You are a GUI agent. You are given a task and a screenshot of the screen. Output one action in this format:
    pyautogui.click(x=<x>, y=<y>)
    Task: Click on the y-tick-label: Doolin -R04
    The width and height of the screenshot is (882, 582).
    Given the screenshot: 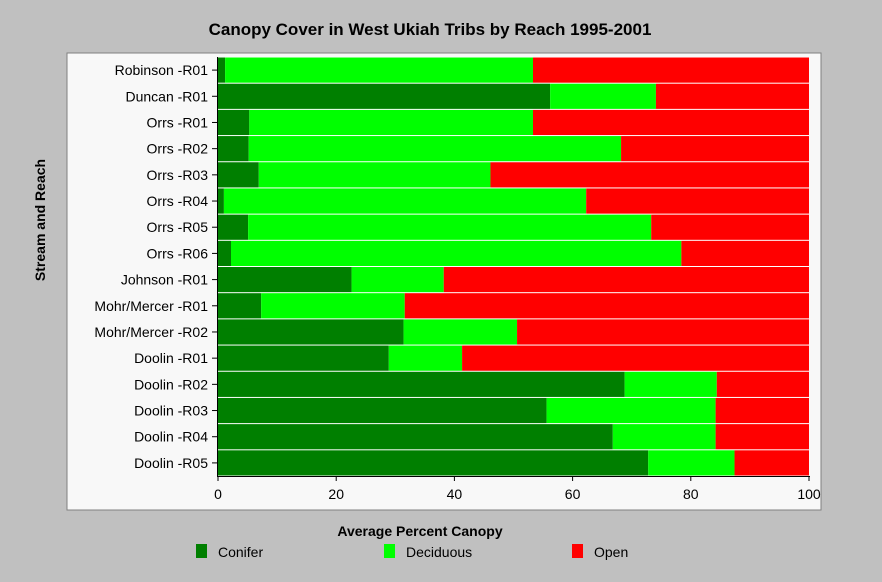 What is the action you would take?
    pyautogui.click(x=171, y=437)
    